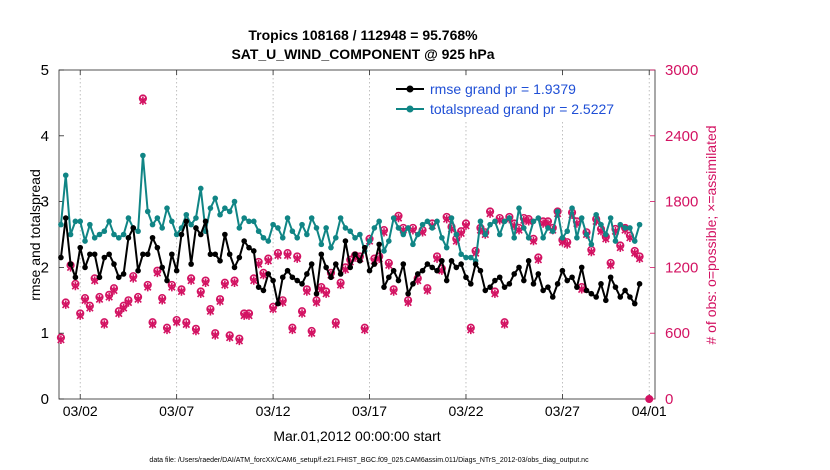  What do you see at coordinates (681, 70) in the screenshot?
I see `y-right-tick-label: 3000` at bounding box center [681, 70].